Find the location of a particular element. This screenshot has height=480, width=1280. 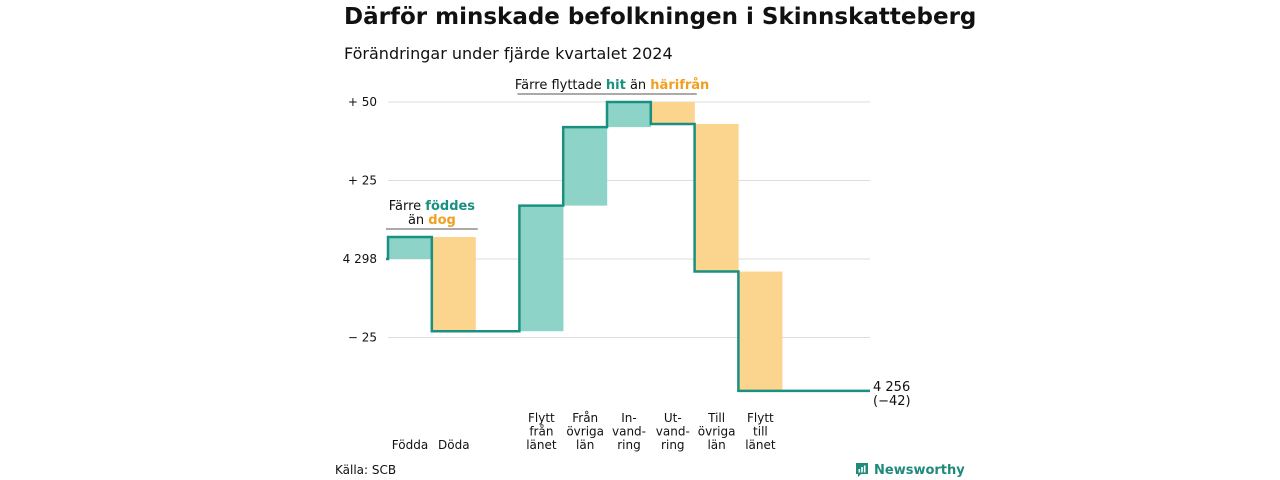

x-category-label: Döda is located at coordinates (454, 445).